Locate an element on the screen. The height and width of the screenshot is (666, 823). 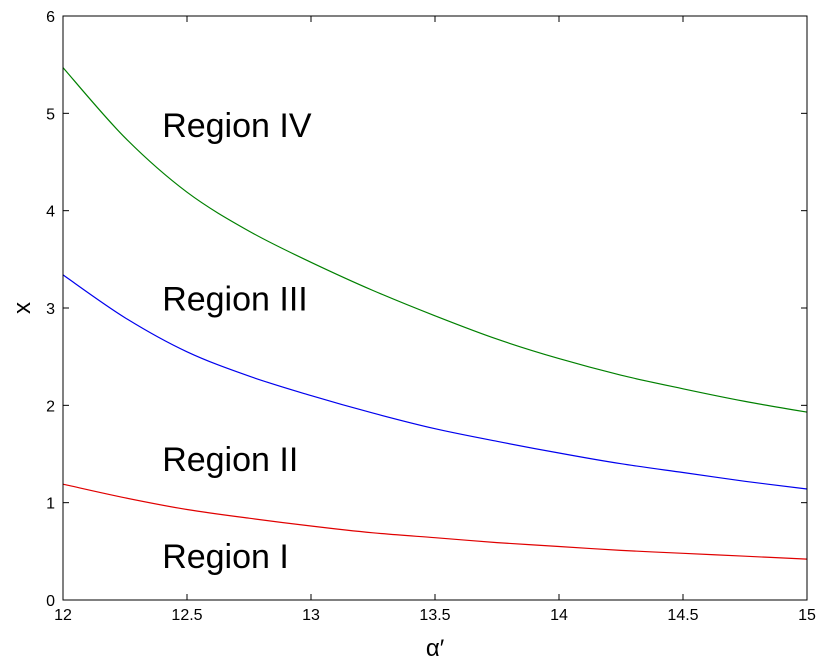
x-tick-label: 13.5 is located at coordinates (434, 615).